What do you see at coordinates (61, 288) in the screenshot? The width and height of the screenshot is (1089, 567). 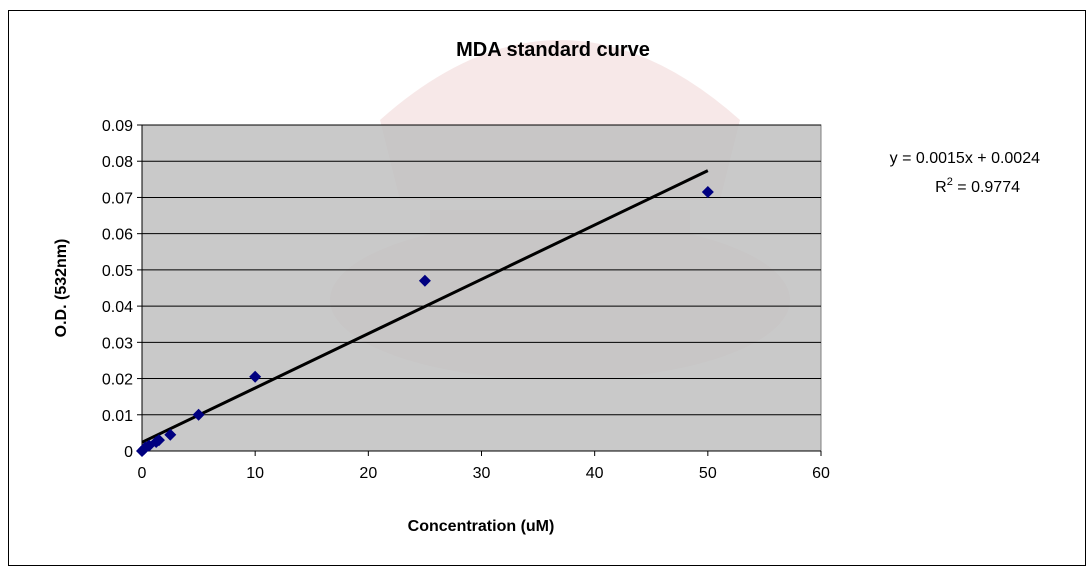 I see `y-axis-title: O.D. (532nm)` at bounding box center [61, 288].